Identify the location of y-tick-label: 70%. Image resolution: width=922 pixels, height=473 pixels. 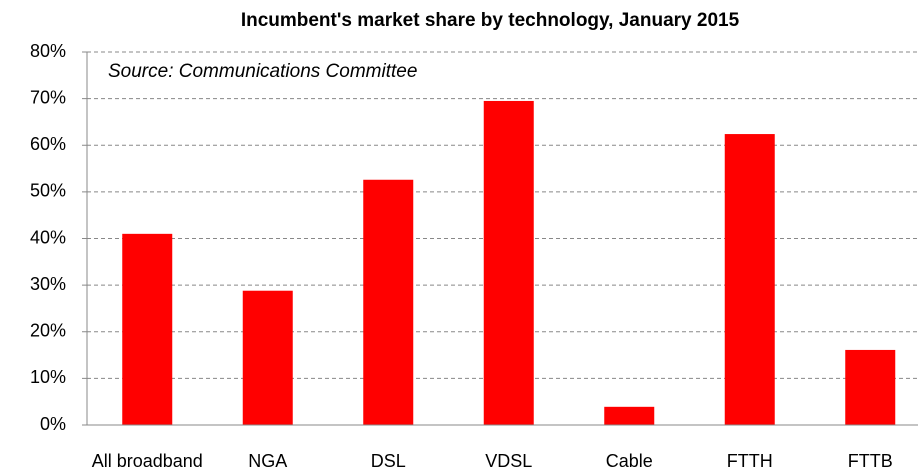
(48, 97).